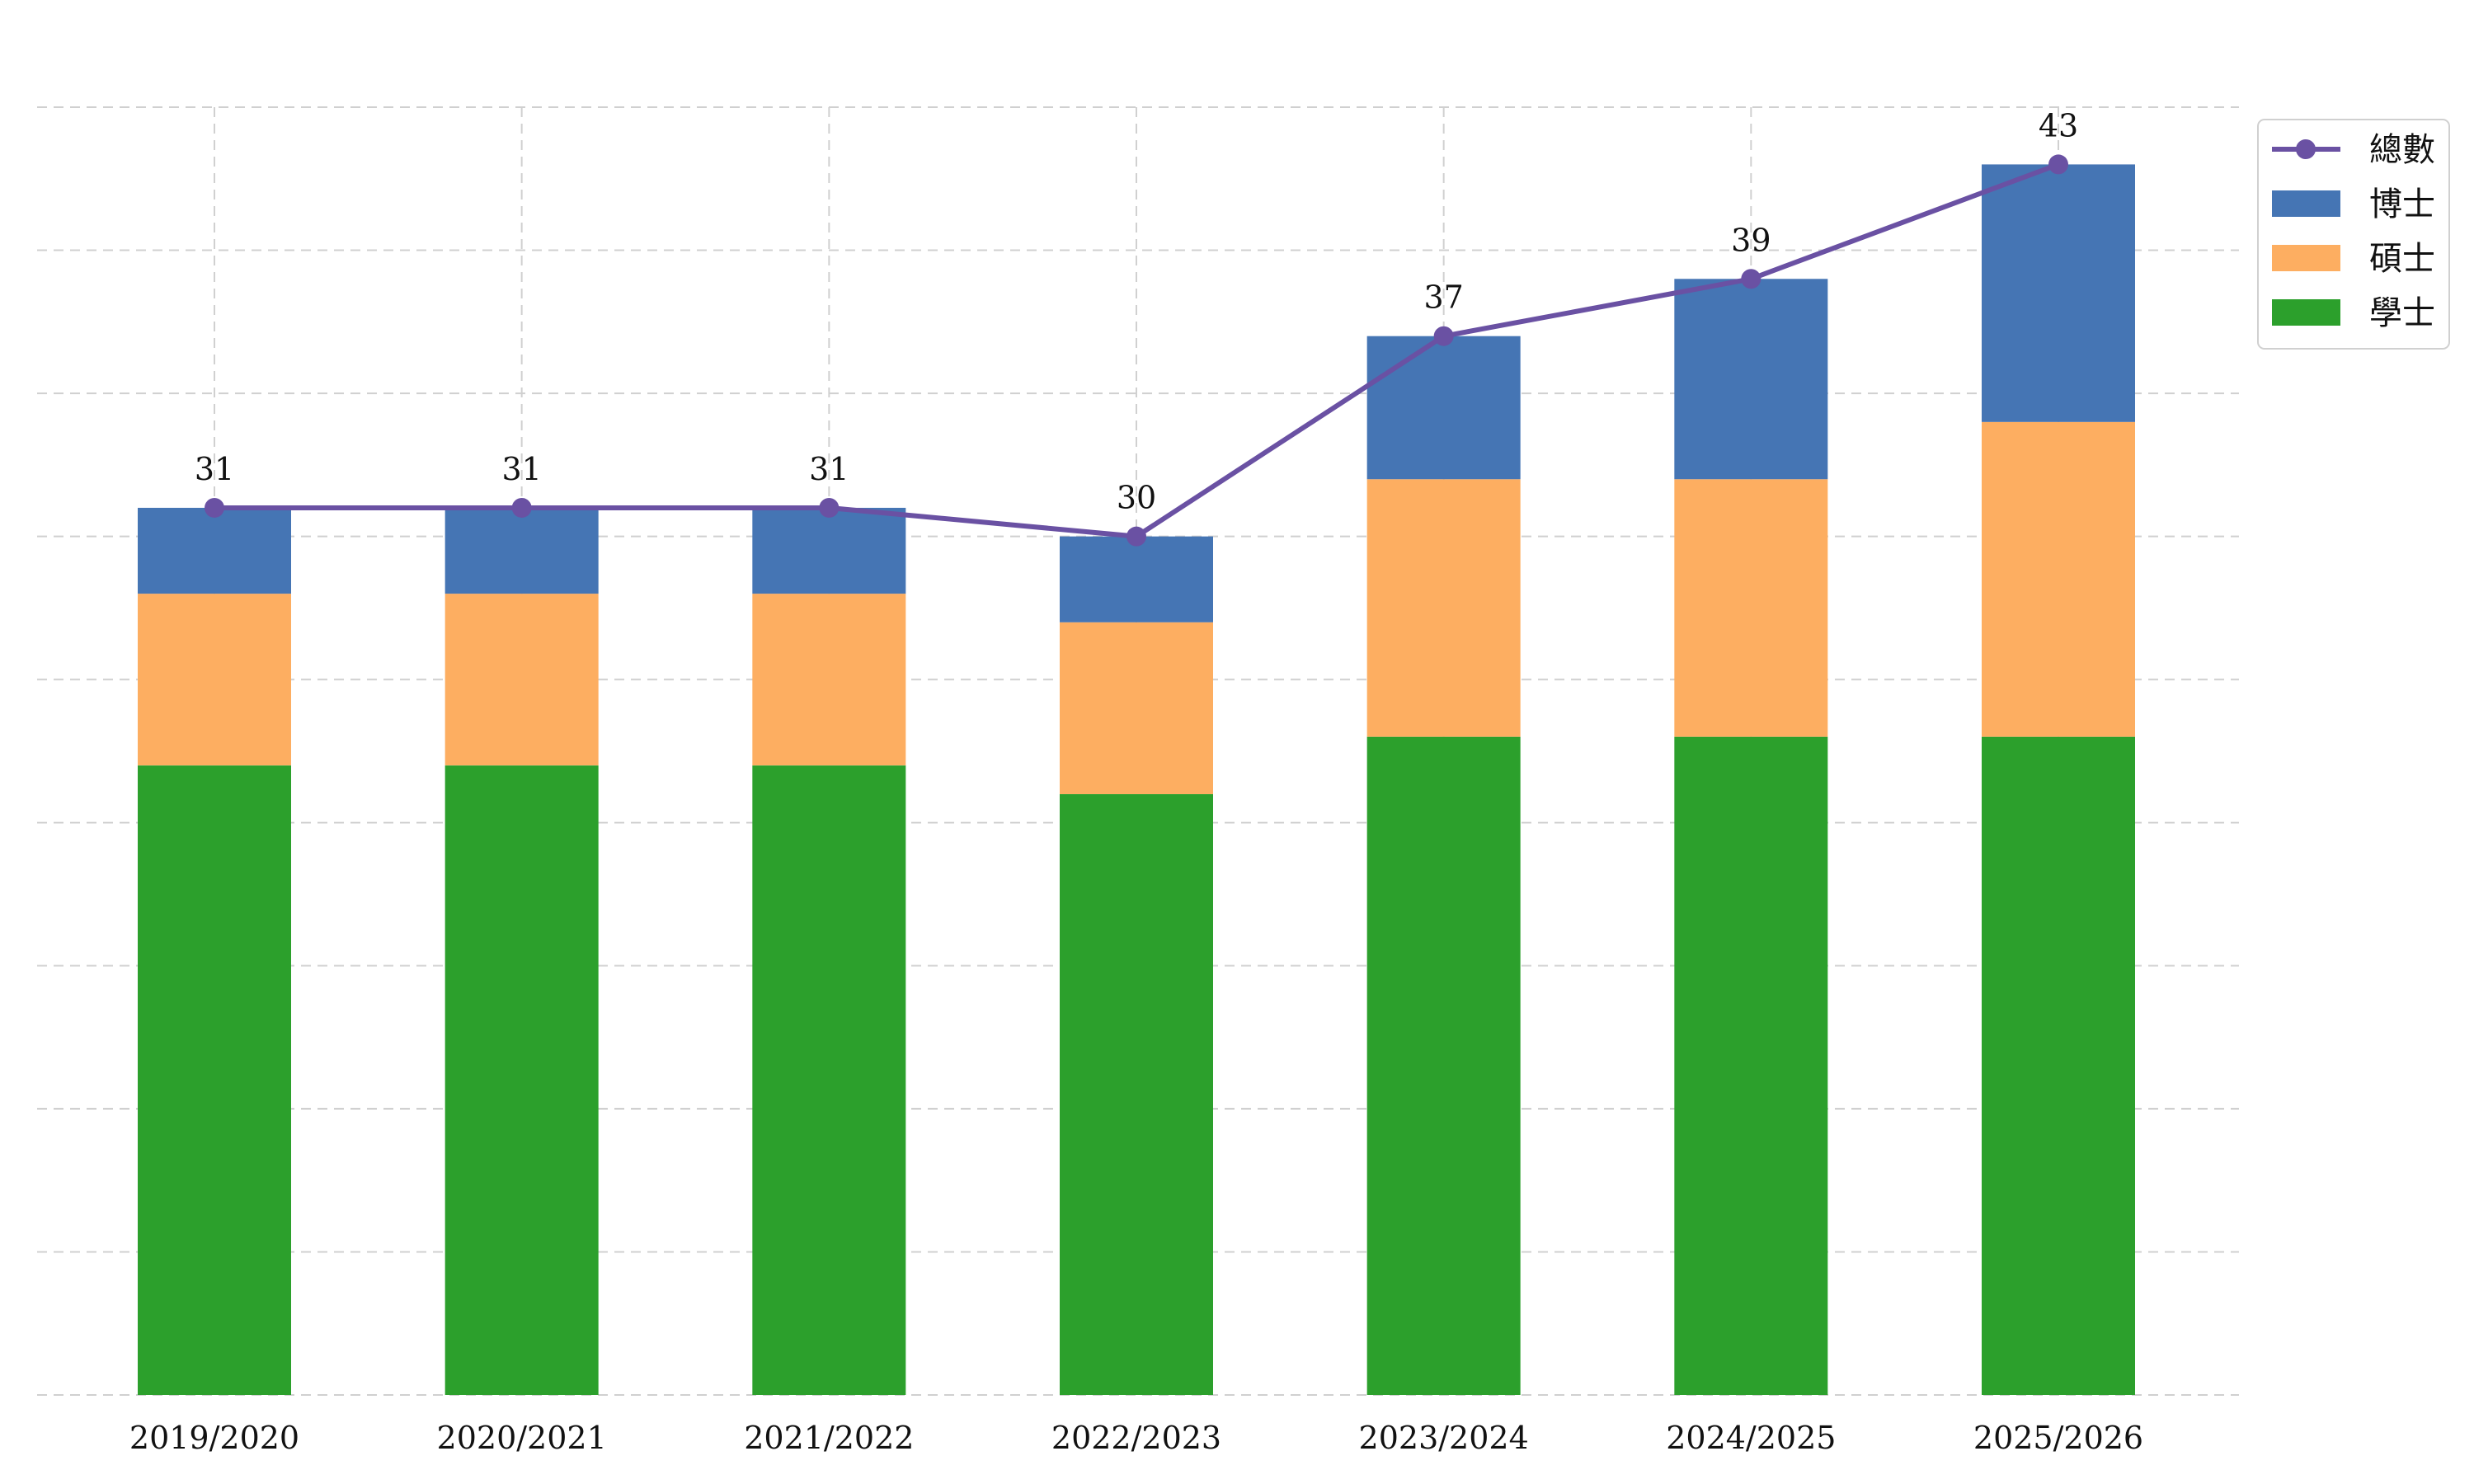  Describe the element at coordinates (1136, 498) in the screenshot. I see `total-data-label: 30` at that location.